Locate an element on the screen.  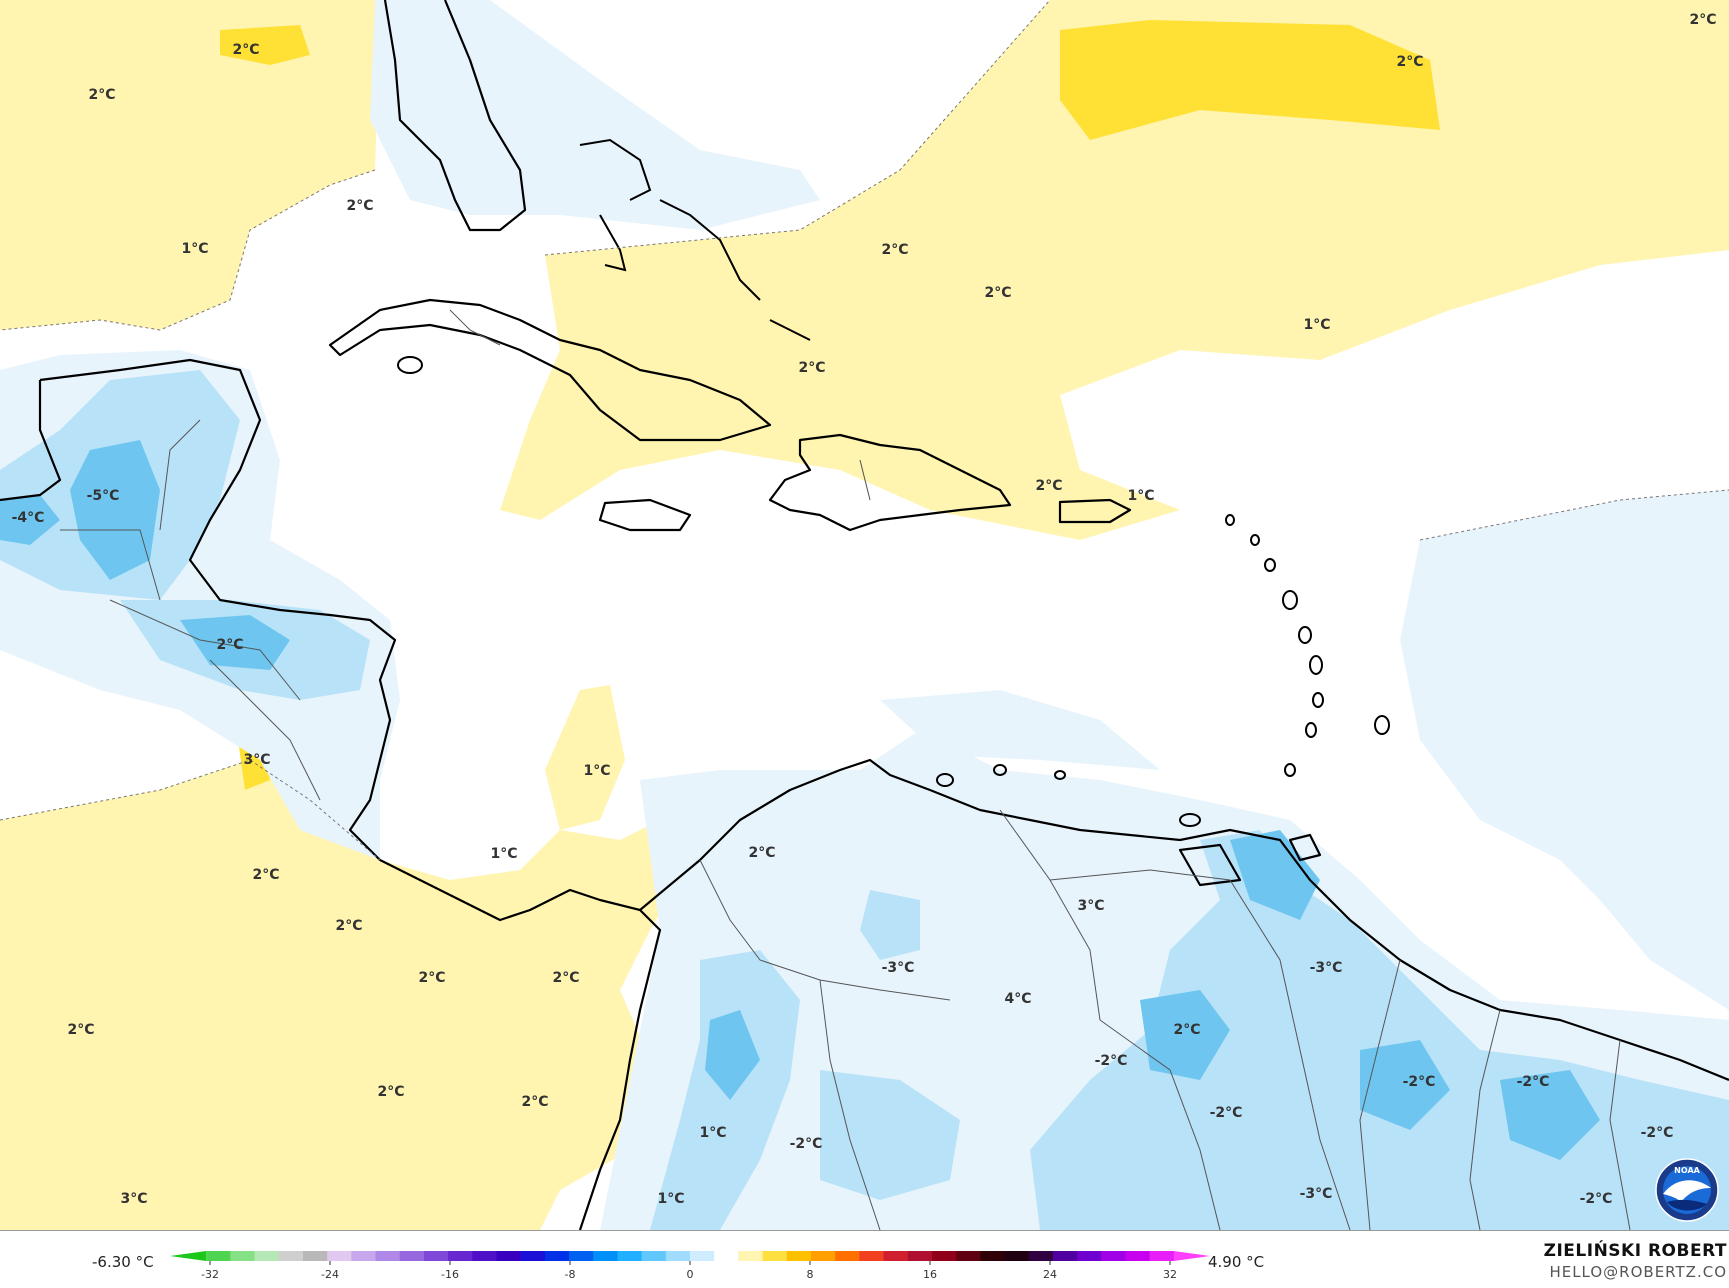
colorbar-tick-label: -32 is located at coordinates (210, 1274).